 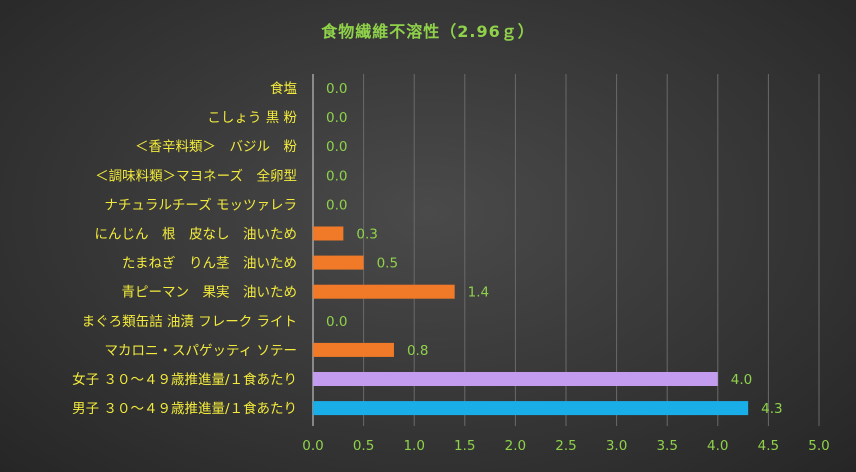 I want to click on data-label: 0.5, so click(x=387, y=264).